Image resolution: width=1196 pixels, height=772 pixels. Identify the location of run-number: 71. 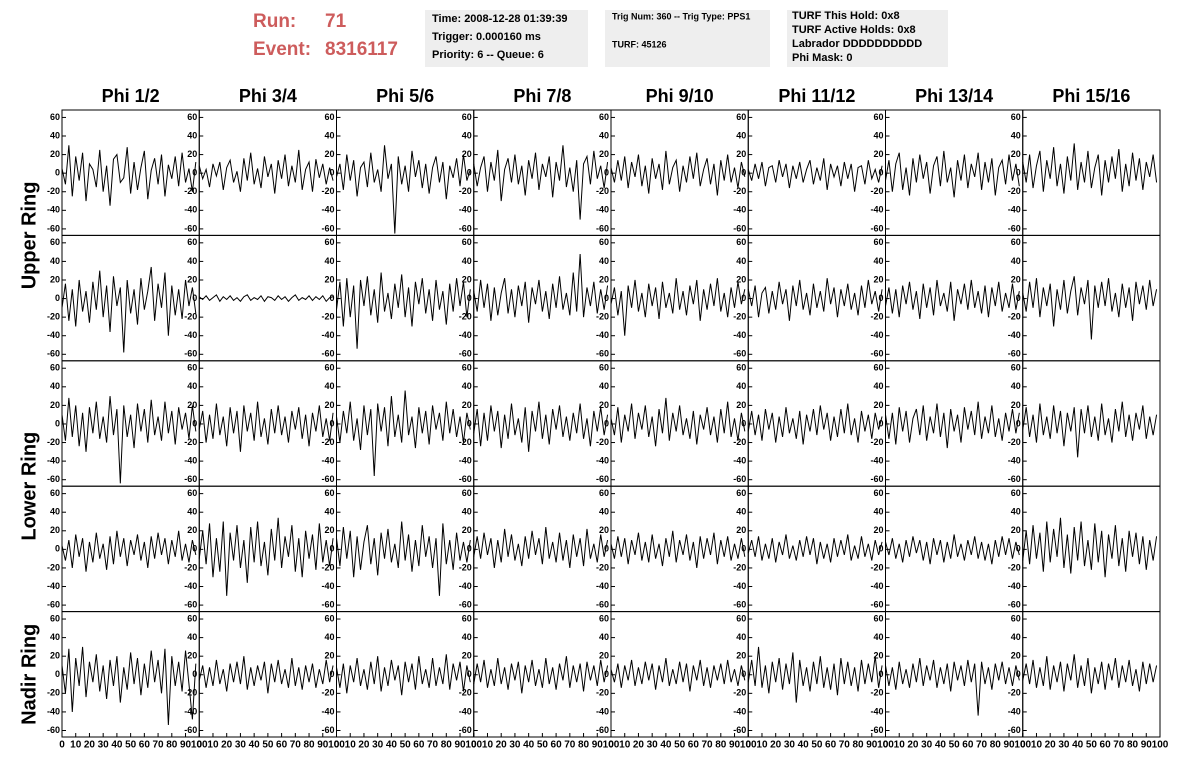
(336, 21).